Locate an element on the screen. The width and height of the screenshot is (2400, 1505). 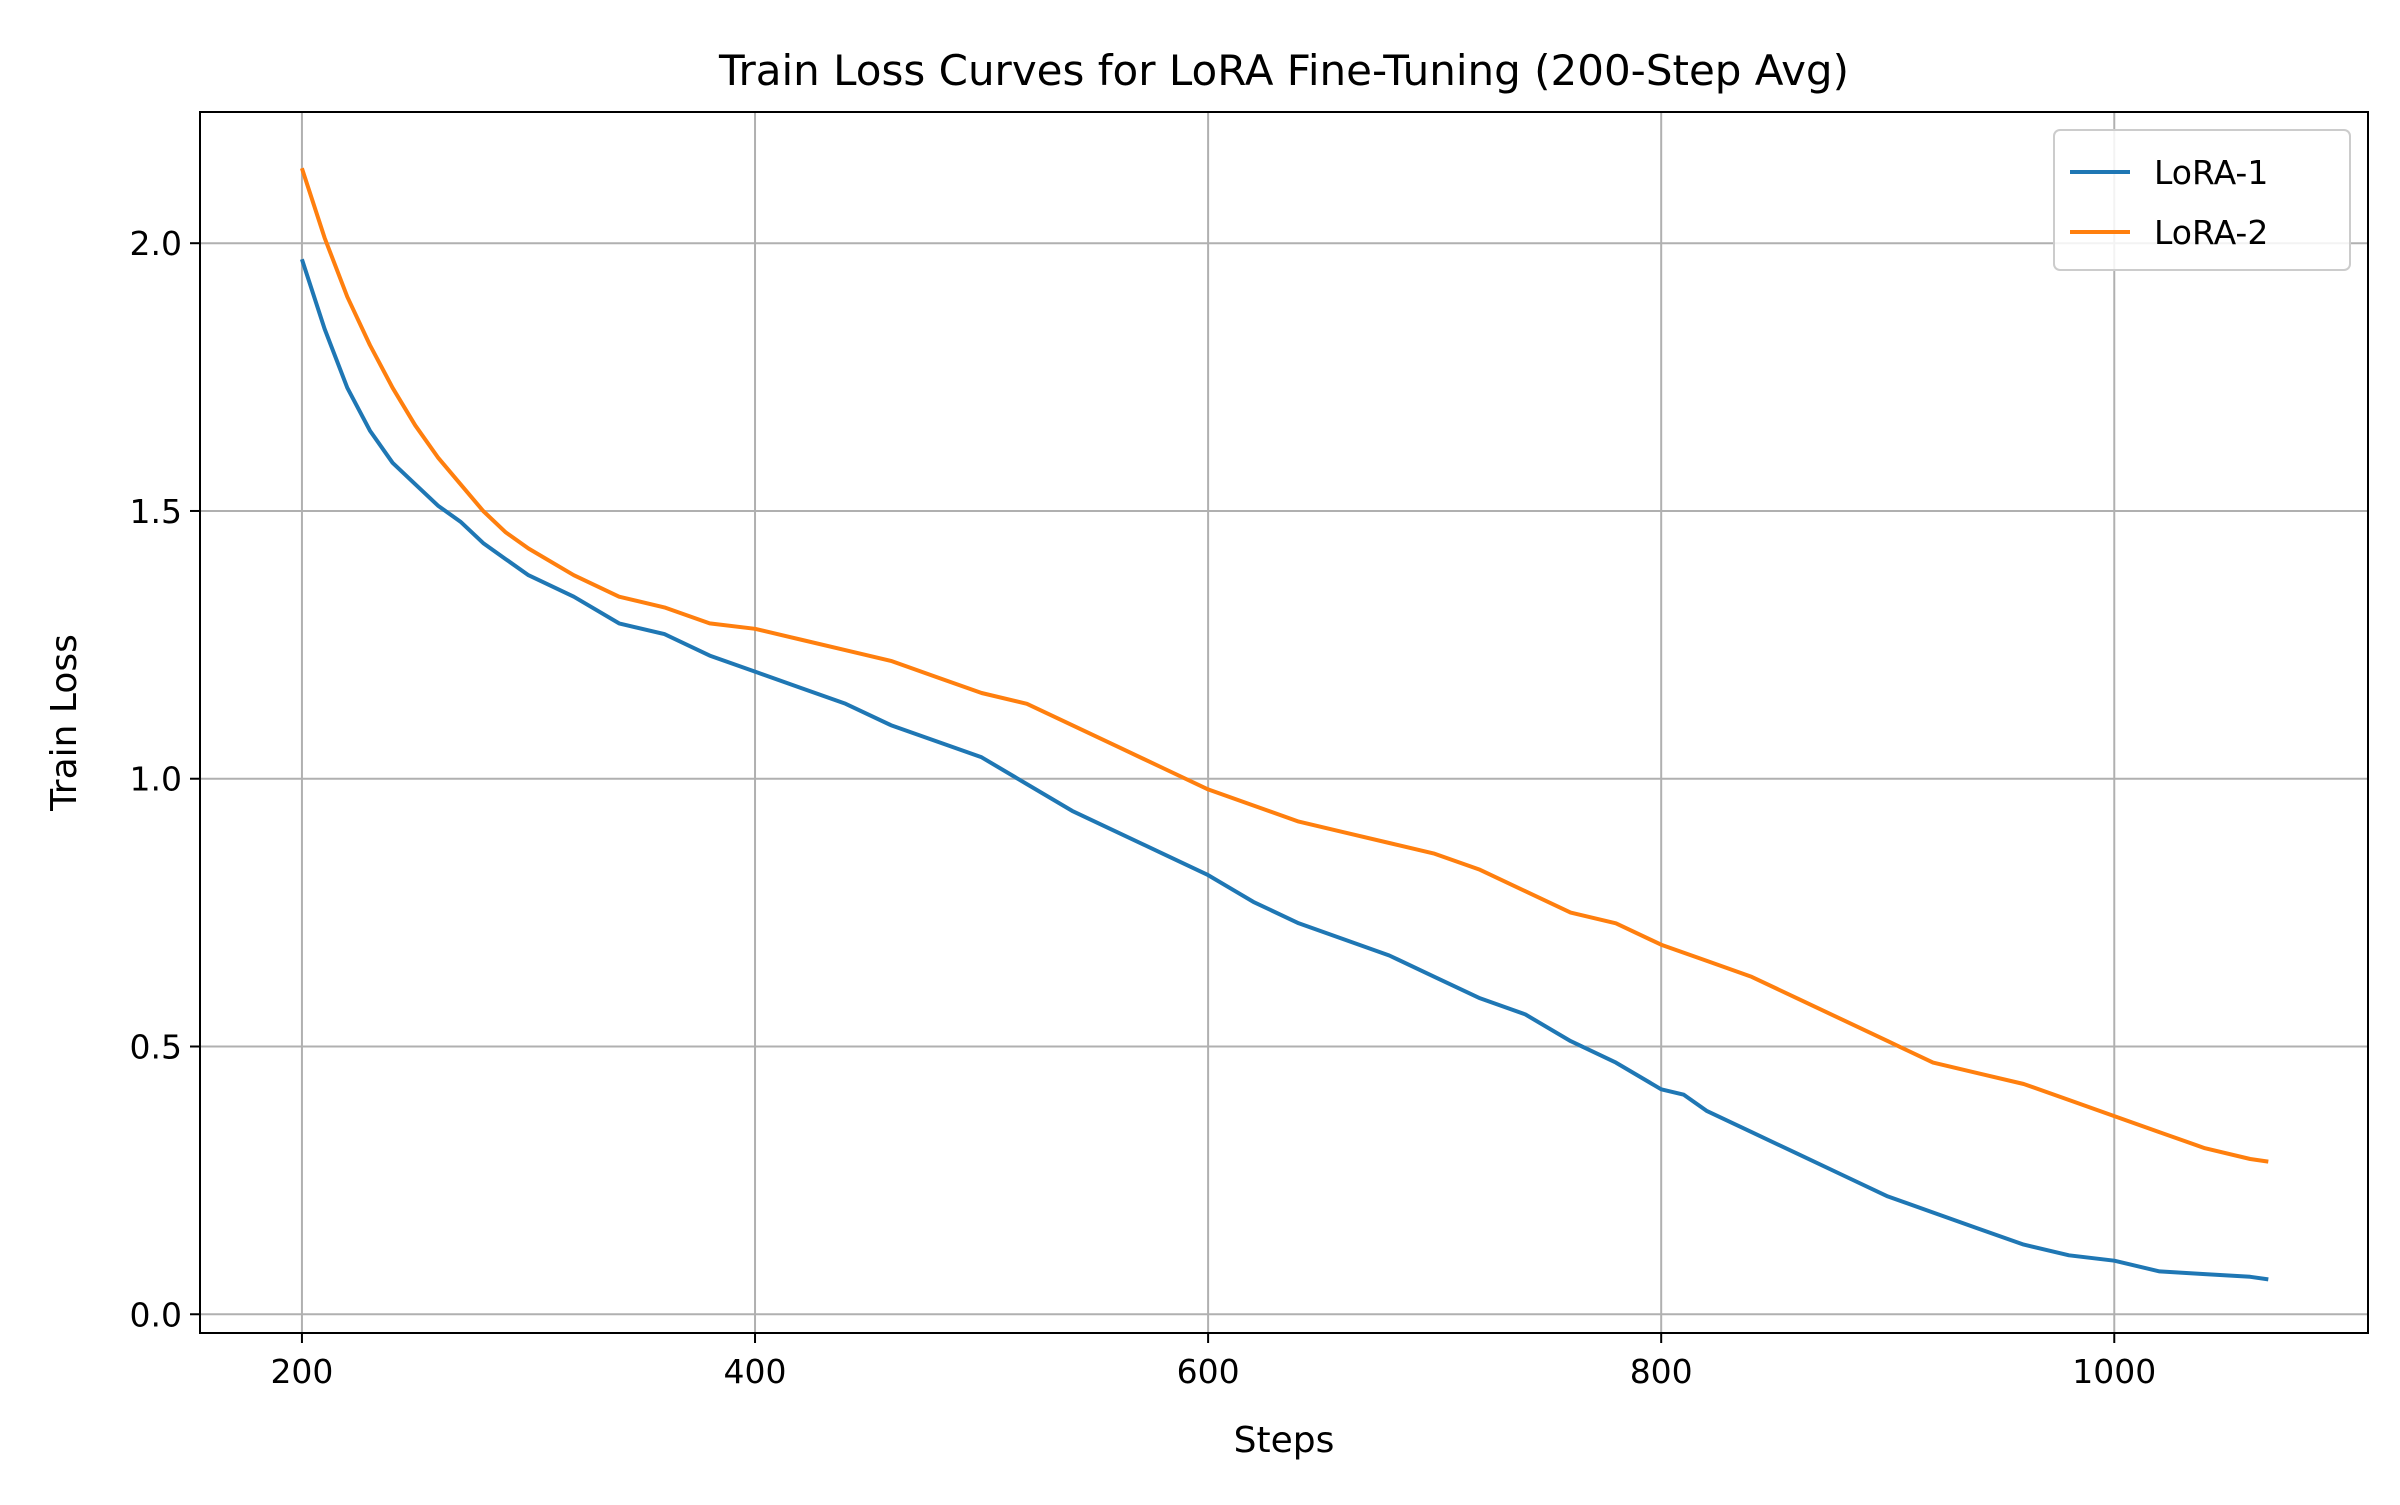
x-tick-label: 400 is located at coordinates (755, 1371).